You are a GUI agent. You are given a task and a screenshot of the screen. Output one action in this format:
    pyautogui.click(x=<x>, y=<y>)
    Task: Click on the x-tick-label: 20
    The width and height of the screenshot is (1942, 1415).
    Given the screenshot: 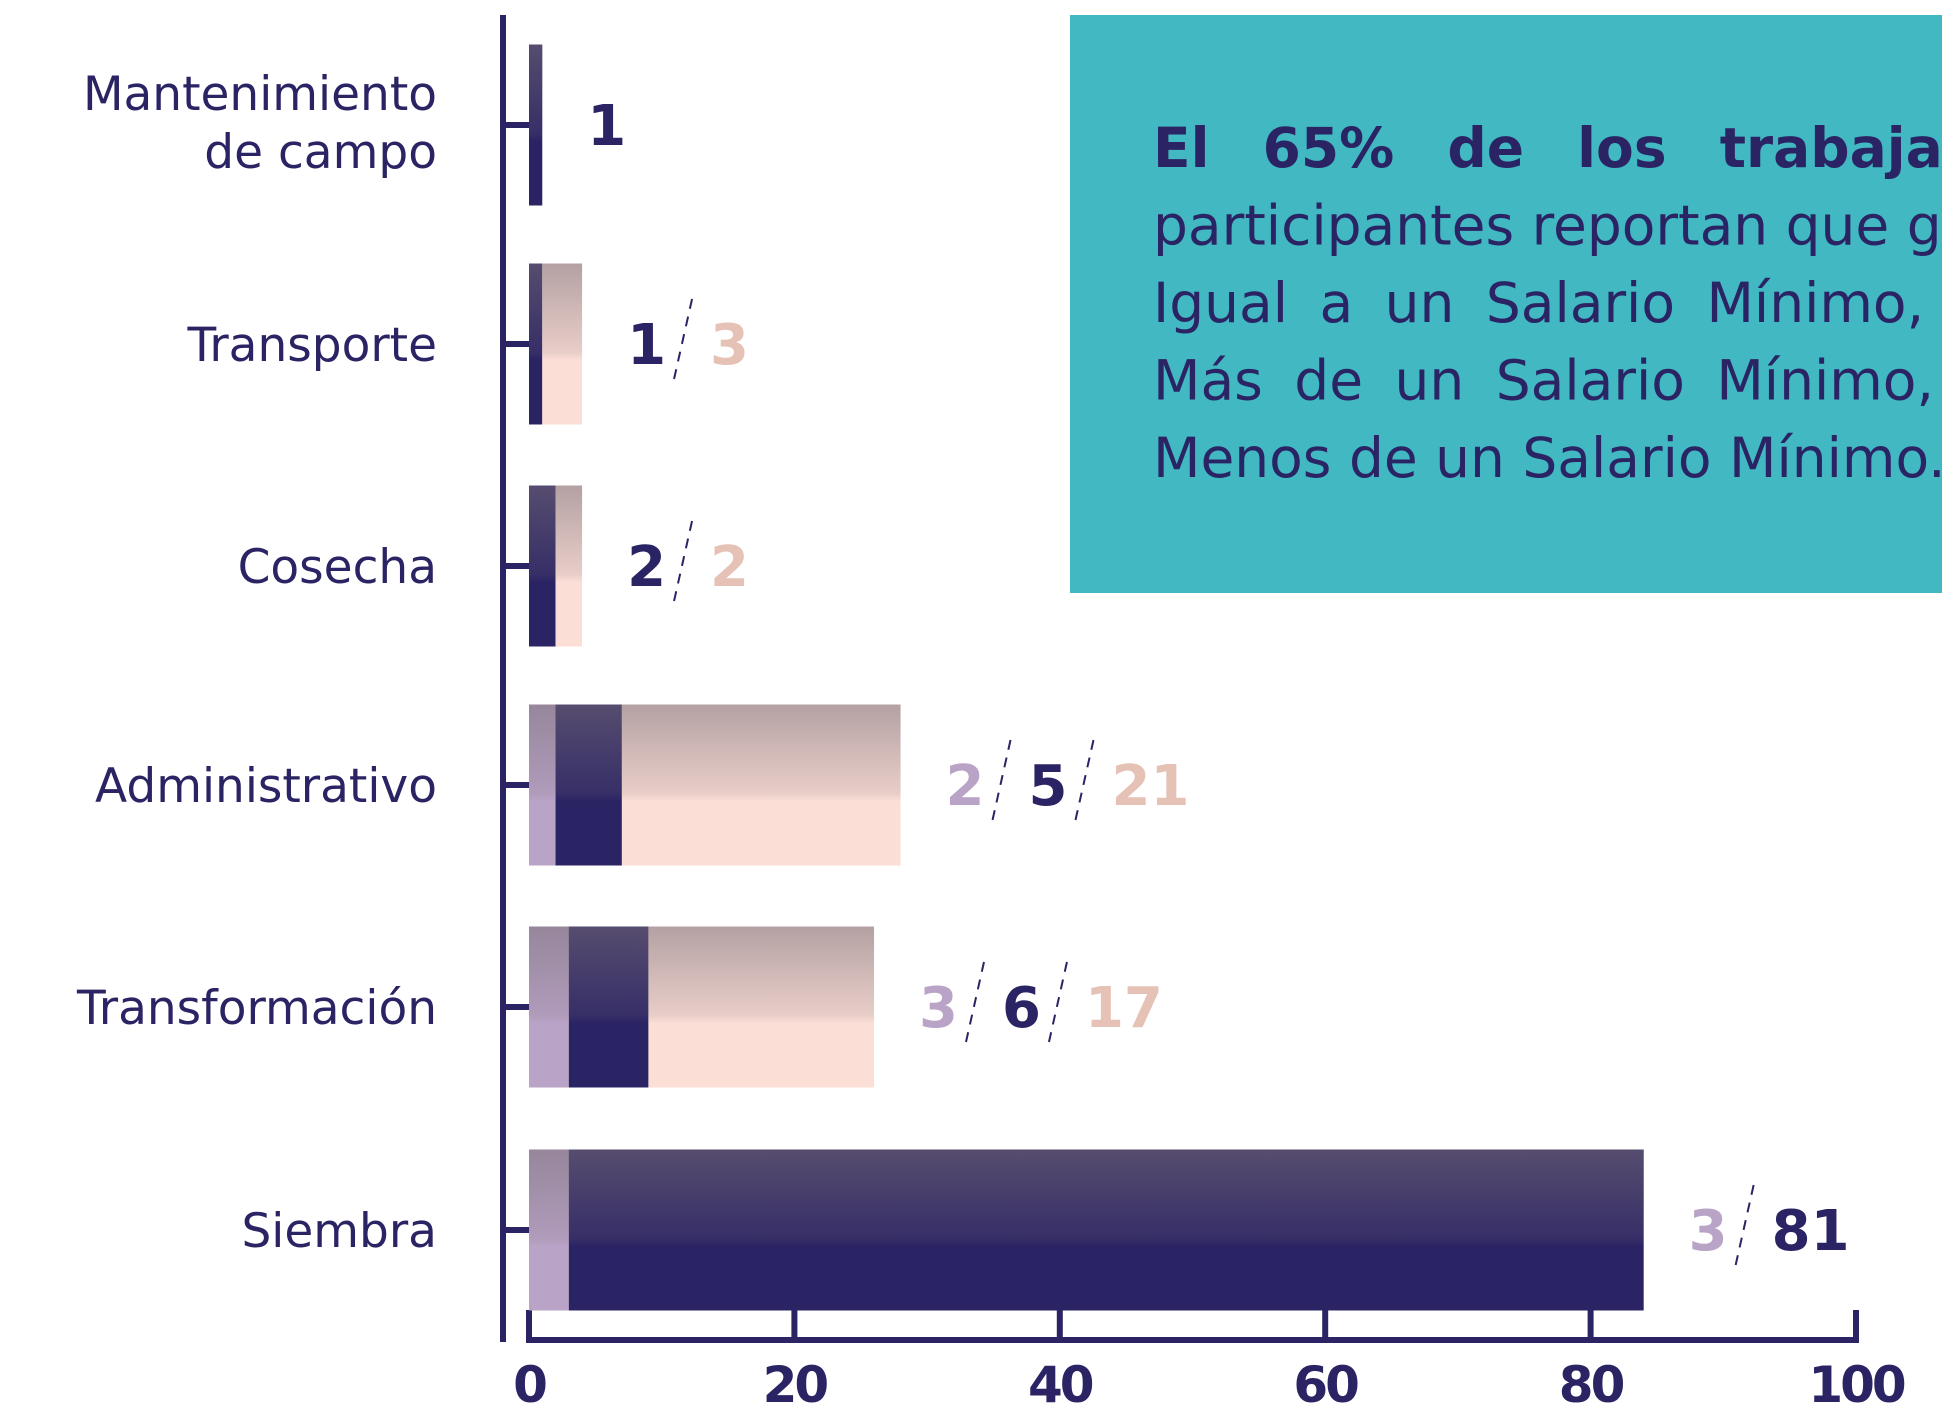 What is the action you would take?
    pyautogui.click(x=795, y=1385)
    